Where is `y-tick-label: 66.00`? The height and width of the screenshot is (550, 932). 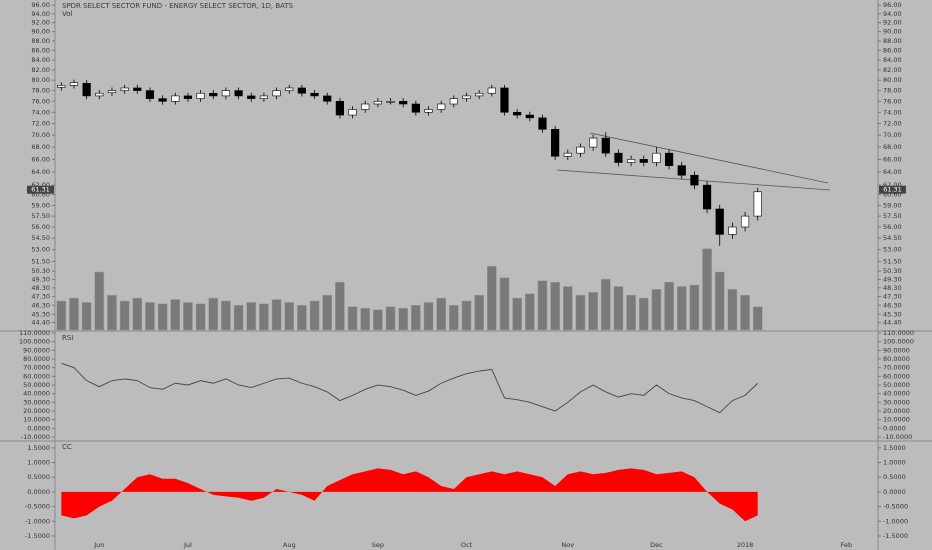
y-tick-label: 66.00 is located at coordinates (40, 159).